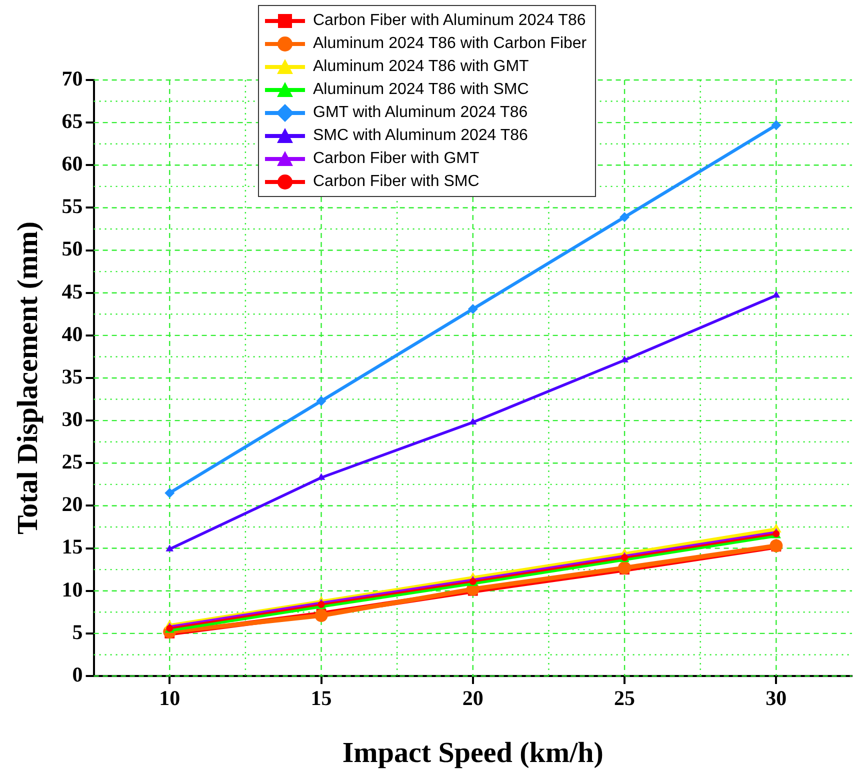  Describe the element at coordinates (72, 462) in the screenshot. I see `y-tick-label: 25` at that location.